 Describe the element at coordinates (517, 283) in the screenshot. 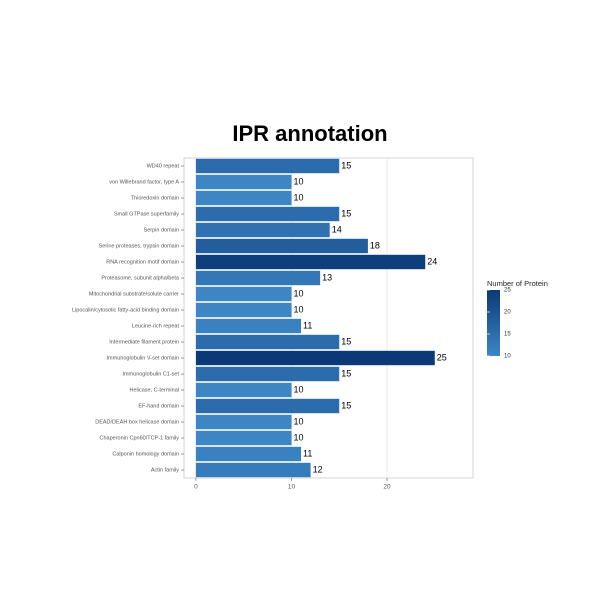

I see `legend-title: Number of Protein` at that location.